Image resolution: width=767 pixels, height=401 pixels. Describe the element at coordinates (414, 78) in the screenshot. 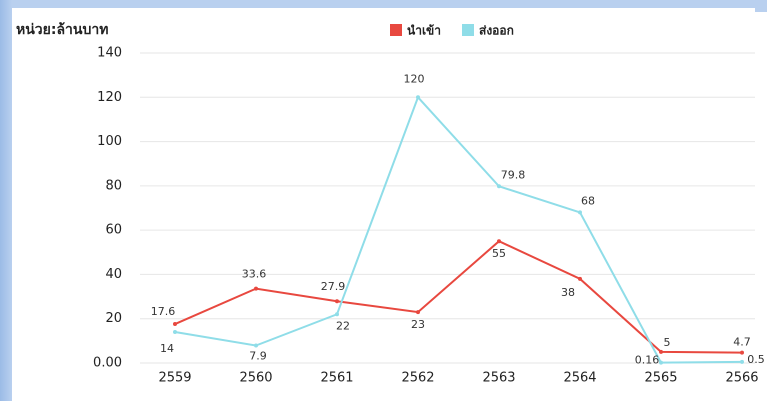

I see `data-label: 120` at that location.